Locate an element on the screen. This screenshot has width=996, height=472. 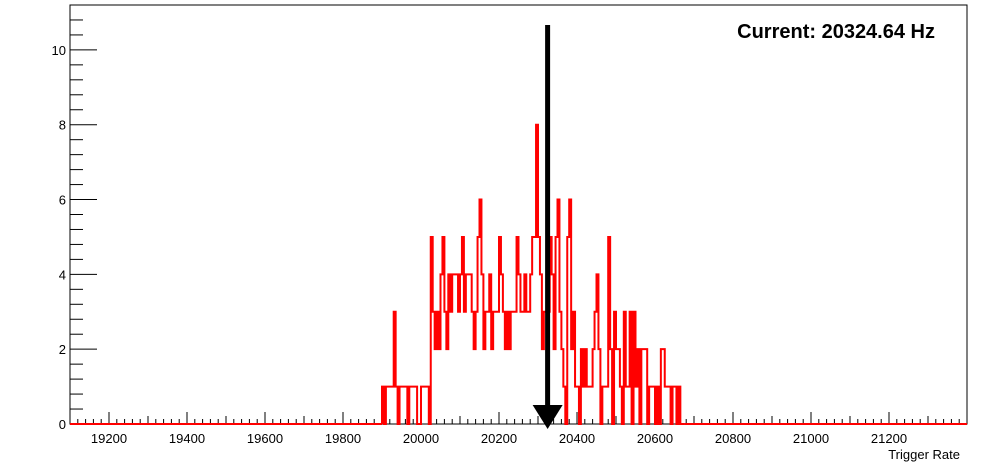
x-tick-label: 19800 is located at coordinates (343, 438).